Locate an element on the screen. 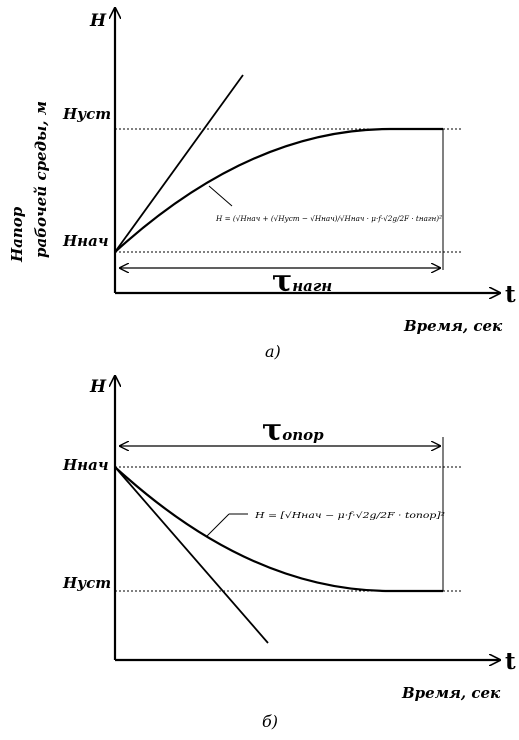  a-y-axis-letter: H is located at coordinates (98, 21).